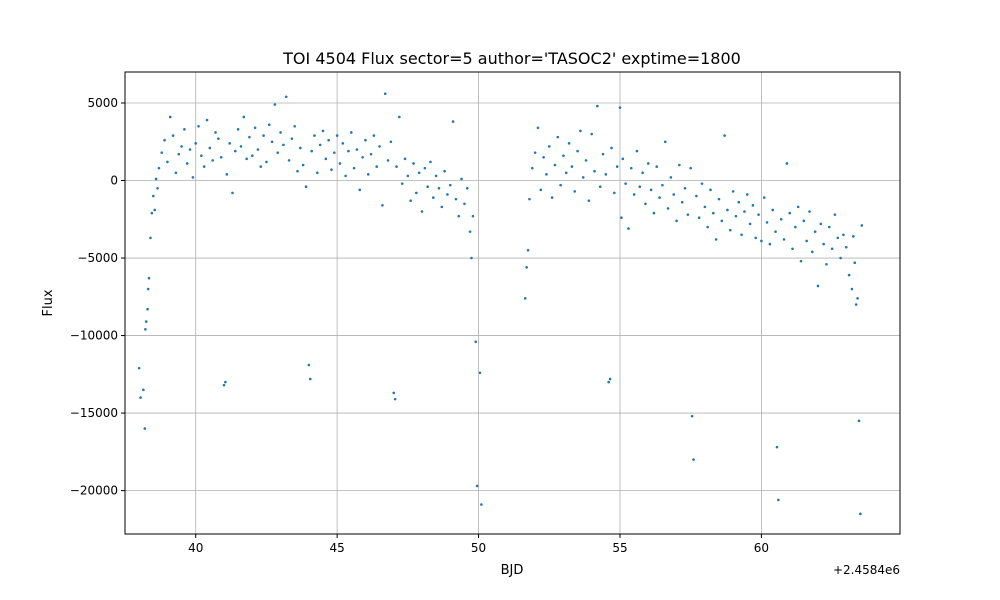  I want to click on x-tick-label: 50, so click(478, 548).